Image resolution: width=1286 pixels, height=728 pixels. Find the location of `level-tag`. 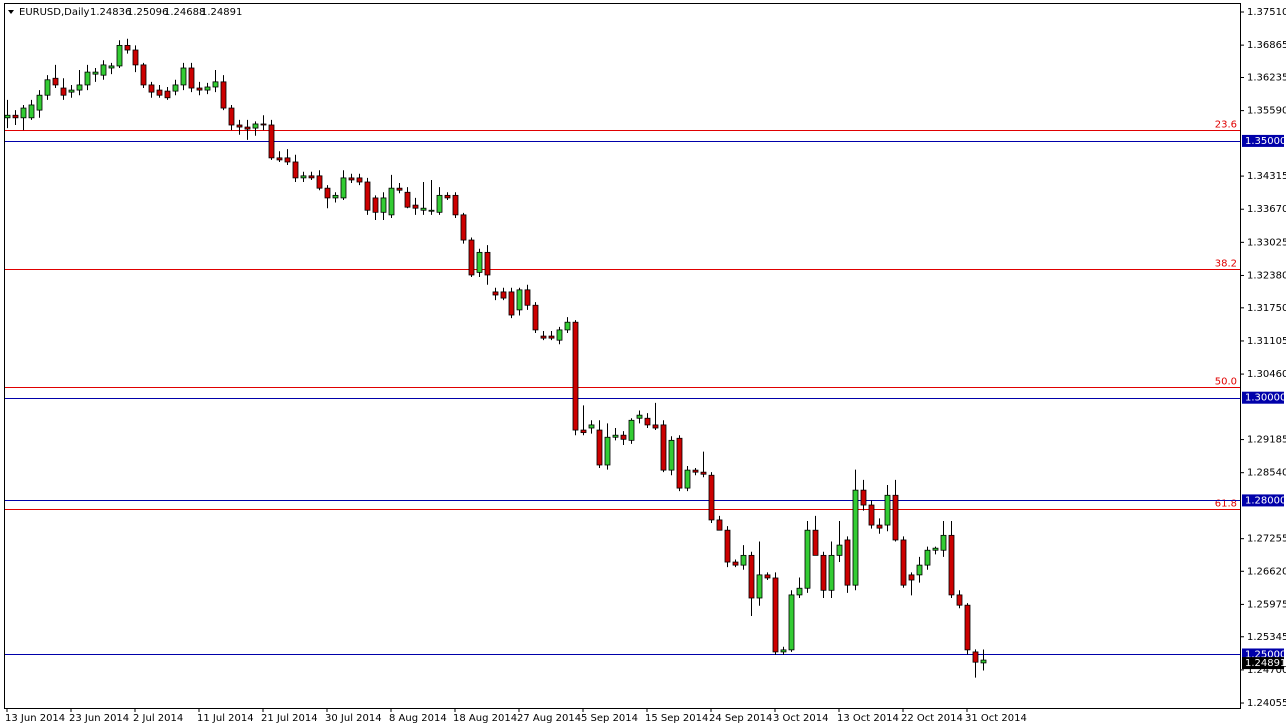

level-tag is located at coordinates (1263, 500).